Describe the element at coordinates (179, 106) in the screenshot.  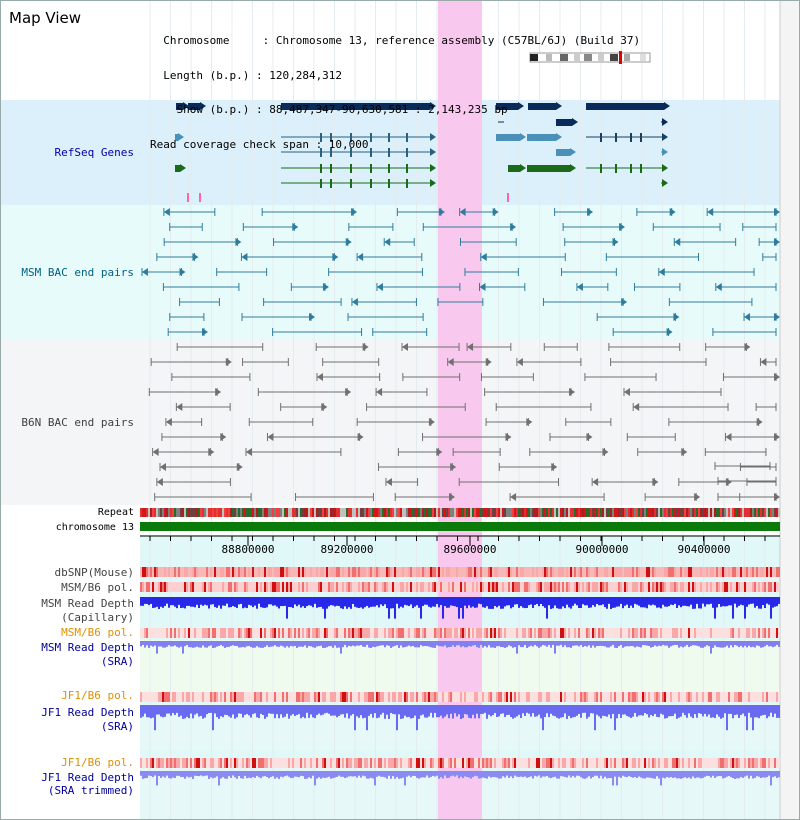
I see `gene-feature` at that location.